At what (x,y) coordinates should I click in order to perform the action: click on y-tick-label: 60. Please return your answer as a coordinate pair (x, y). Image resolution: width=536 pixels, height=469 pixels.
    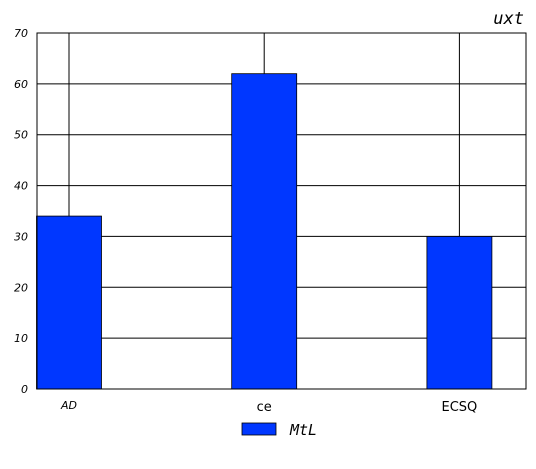
    Looking at the image, I should click on (21, 84).